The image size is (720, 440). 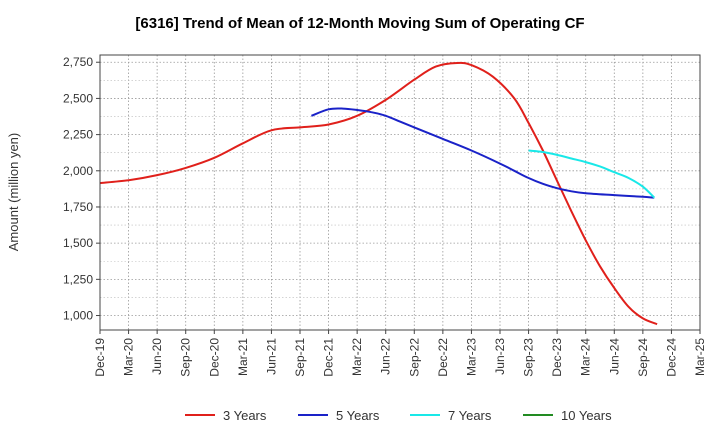 I want to click on legend-label: 3 Years, so click(x=245, y=415).